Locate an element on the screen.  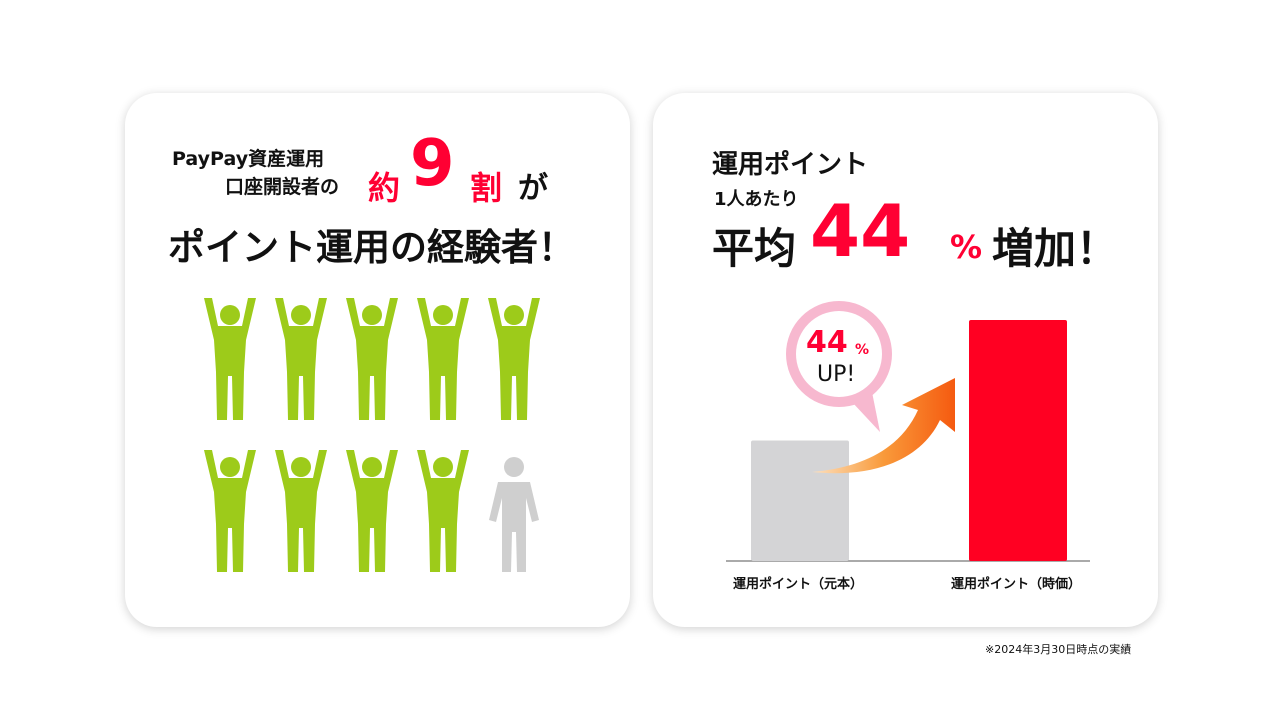
footnote: ※2024年3月30日時点の実績 is located at coordinates (1058, 649).